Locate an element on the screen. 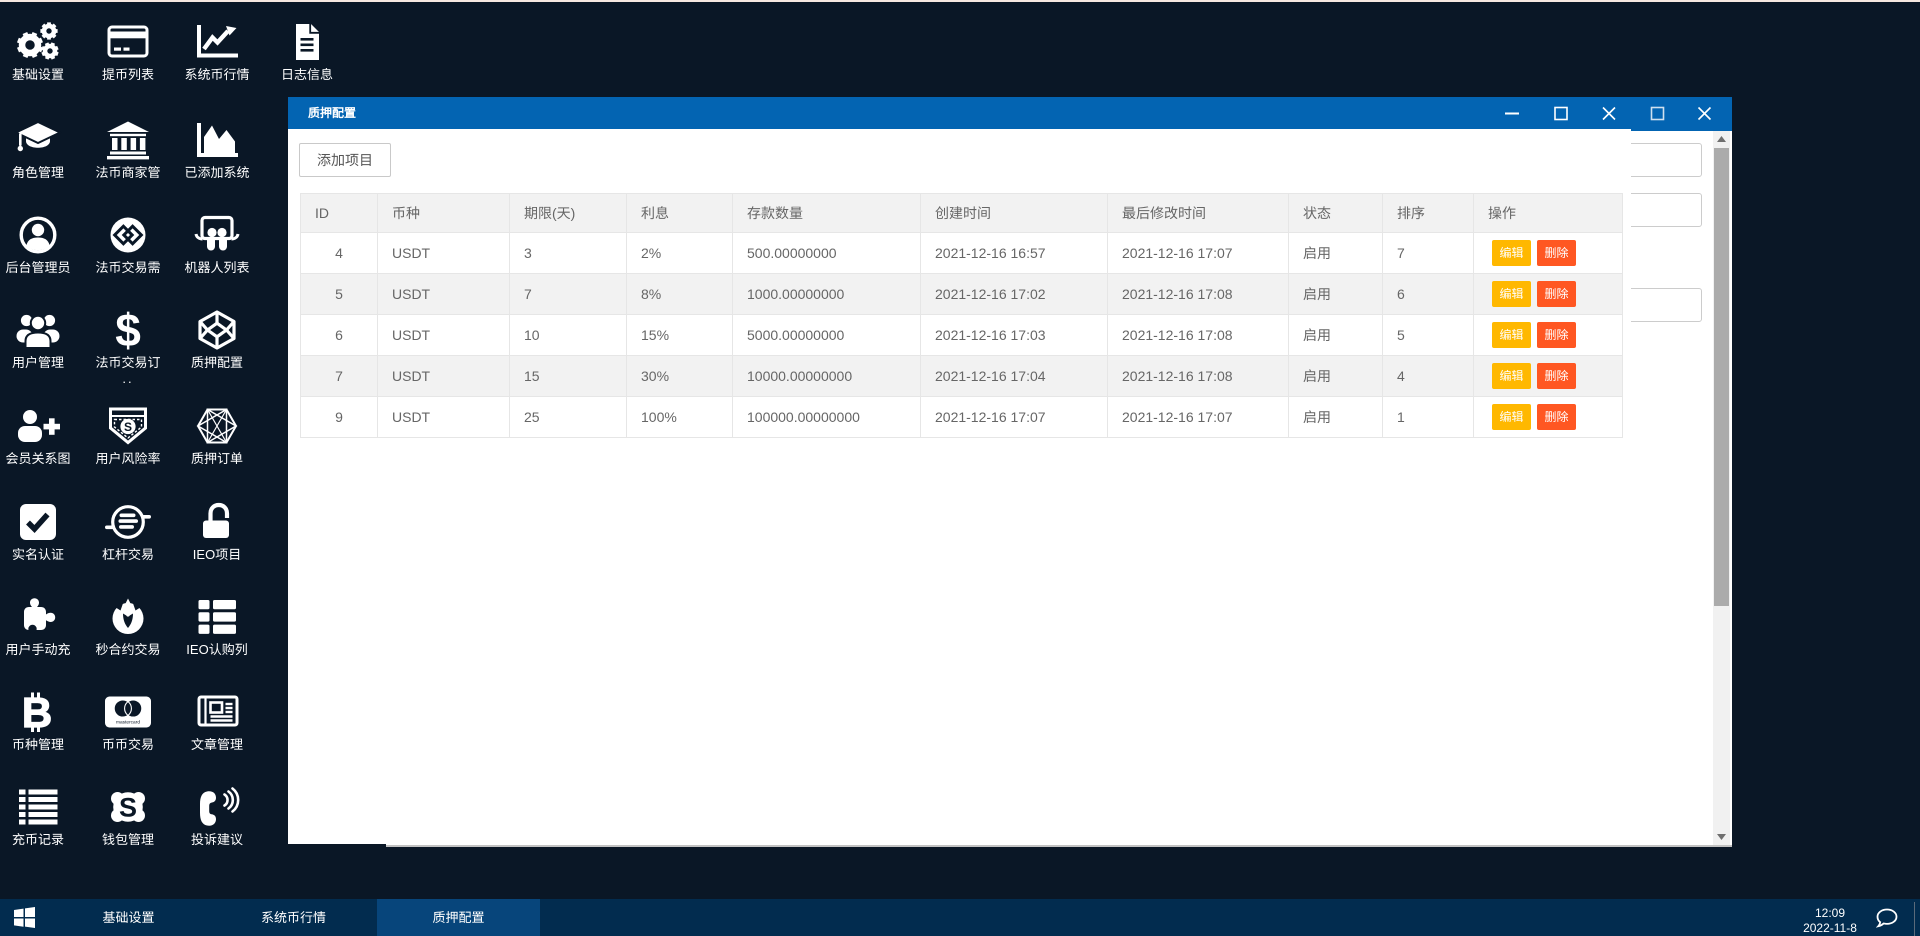 This screenshot has width=1920, height=936. svg-text: B is located at coordinates (37, 712).